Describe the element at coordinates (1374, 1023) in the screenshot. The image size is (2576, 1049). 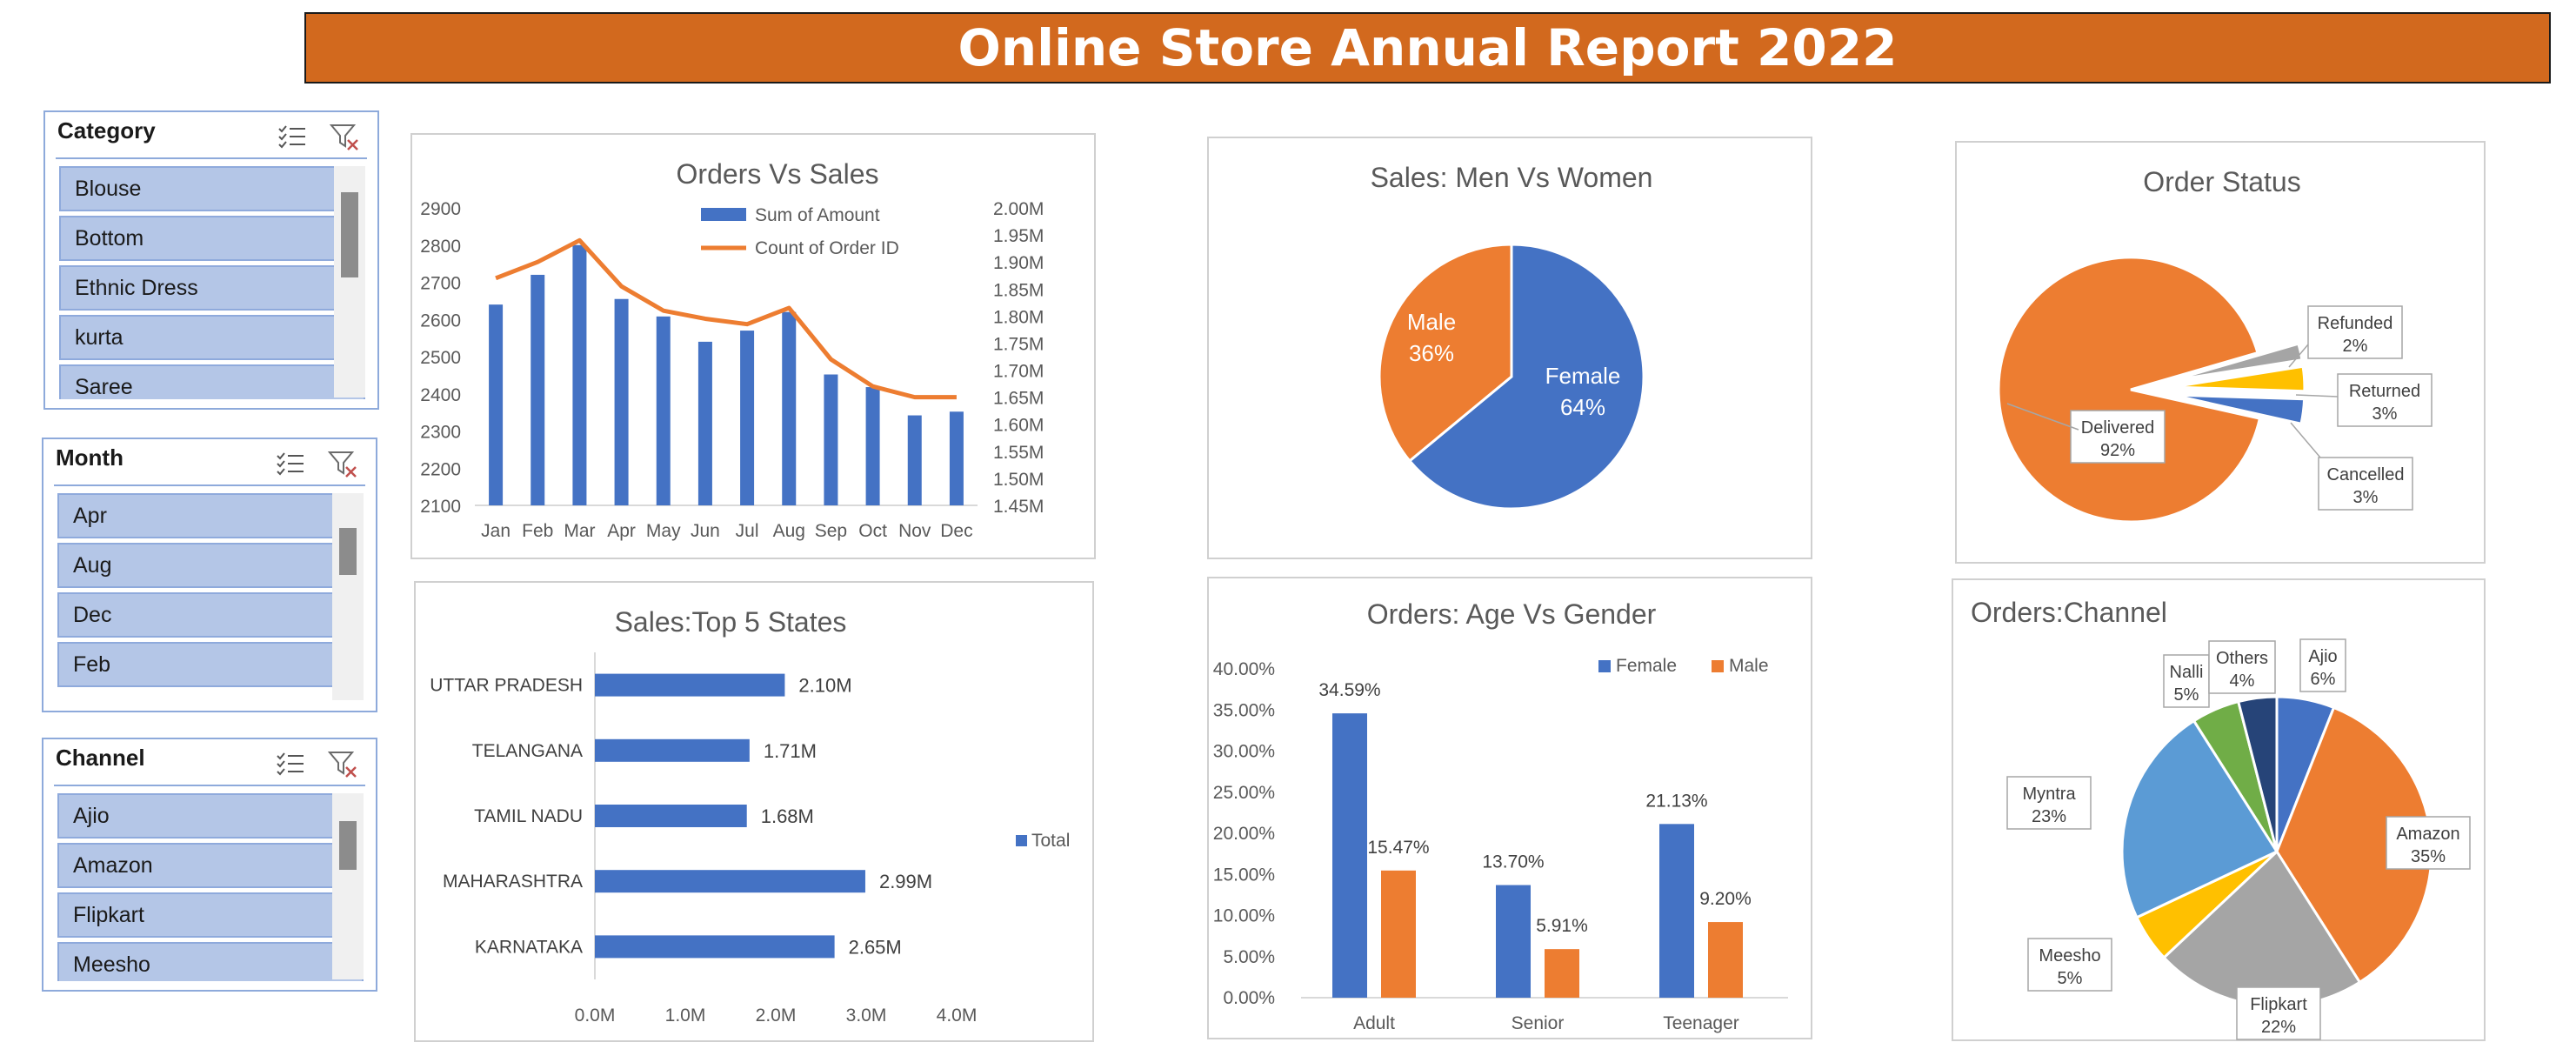
I see `x-tick-label: Adult` at that location.